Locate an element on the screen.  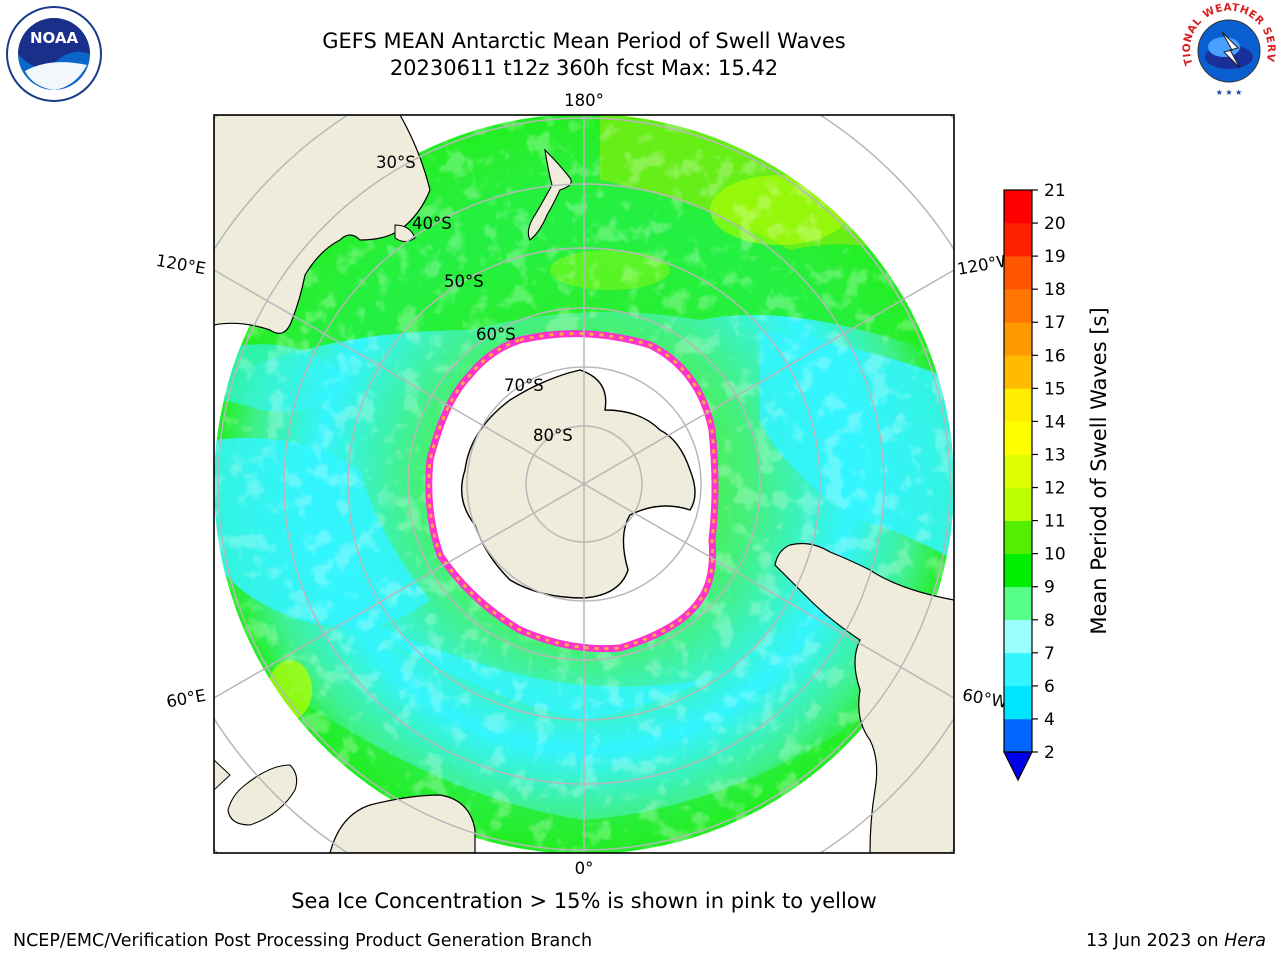
colorbar-tick-label: 14 is located at coordinates (1055, 422).